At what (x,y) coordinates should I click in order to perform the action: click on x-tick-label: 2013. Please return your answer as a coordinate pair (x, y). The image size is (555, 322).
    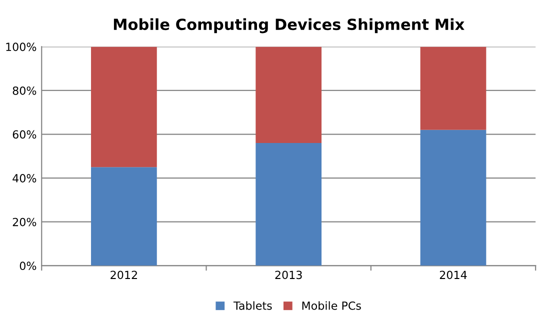
    Looking at the image, I should click on (288, 275).